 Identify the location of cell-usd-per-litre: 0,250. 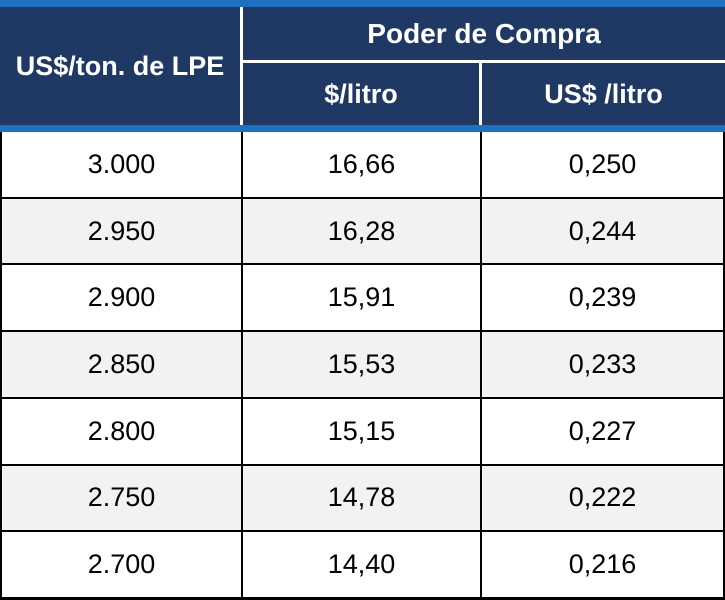
(602, 163).